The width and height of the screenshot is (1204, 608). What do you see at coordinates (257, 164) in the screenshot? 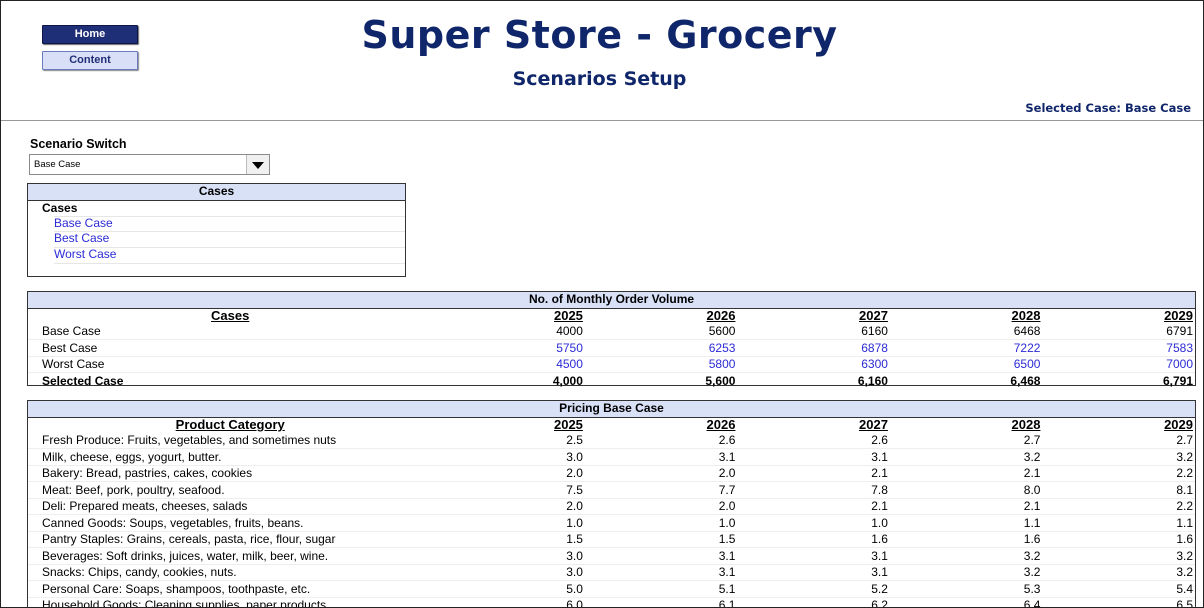
I see `chevron-down-icon` at bounding box center [257, 164].